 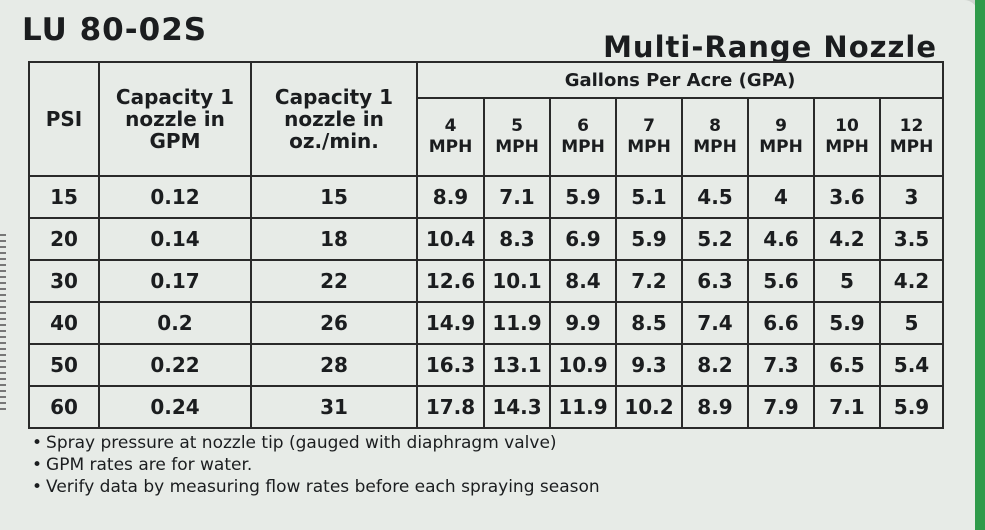 What do you see at coordinates (781, 197) in the screenshot?
I see `gpa-cell: 4` at bounding box center [781, 197].